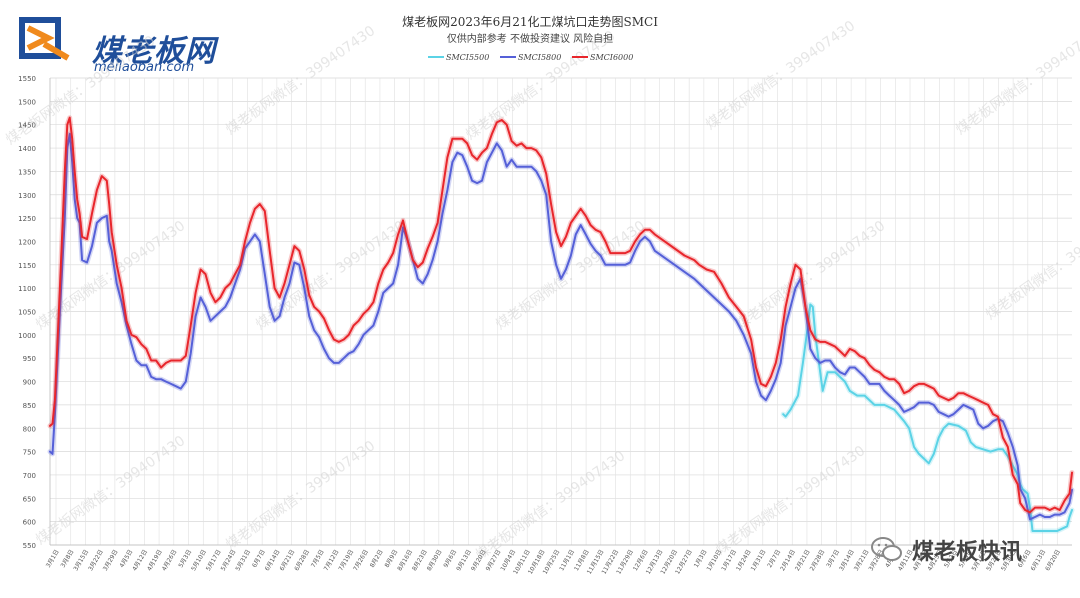 Image resolution: width=1080 pixels, height=598 pixels. What do you see at coordinates (27, 266) in the screenshot?
I see `y-tick-label: 1150` at bounding box center [27, 266].